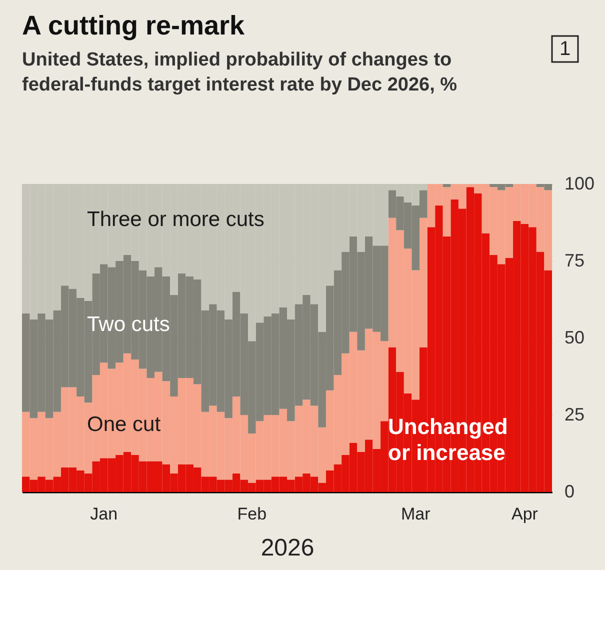  What do you see at coordinates (574, 338) in the screenshot?
I see `y-tick-label: 50` at bounding box center [574, 338].